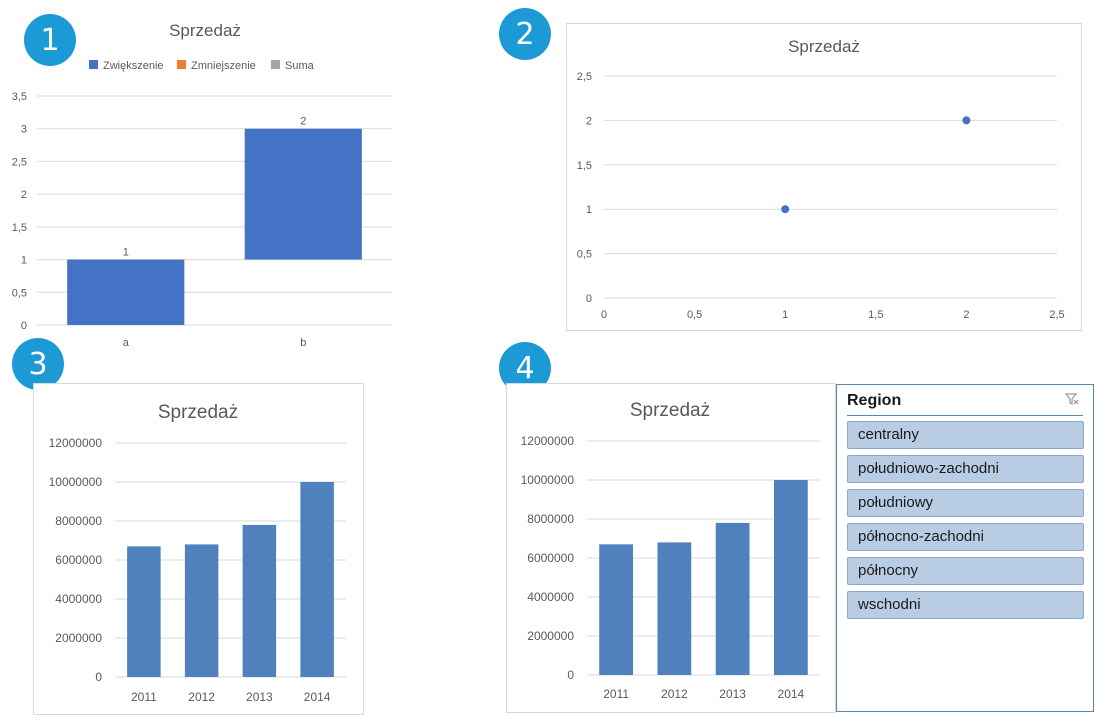 This screenshot has height=721, width=1108. What do you see at coordinates (181, 64) in the screenshot?
I see `legend-swatch-decrease` at bounding box center [181, 64].